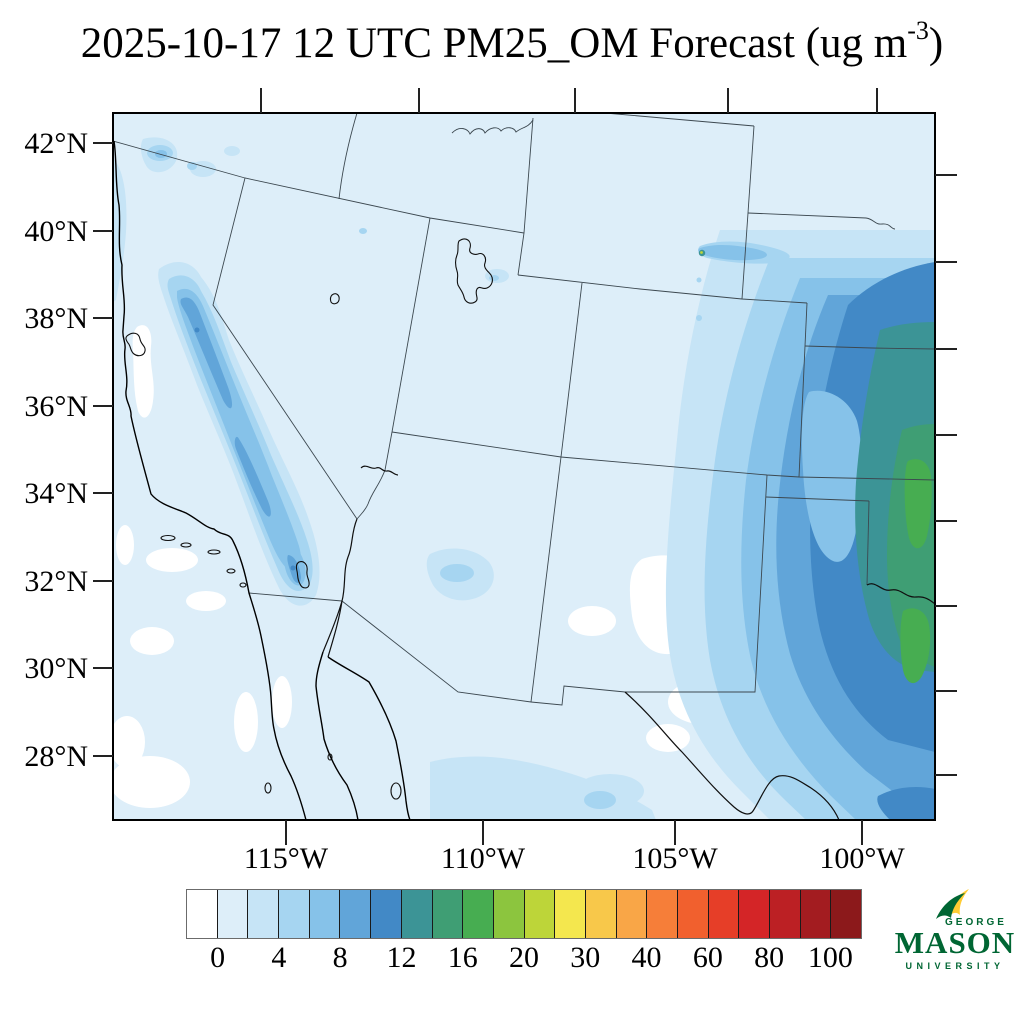  Describe the element at coordinates (56, 581) in the screenshot. I see `lat-label: 32°N` at that location.